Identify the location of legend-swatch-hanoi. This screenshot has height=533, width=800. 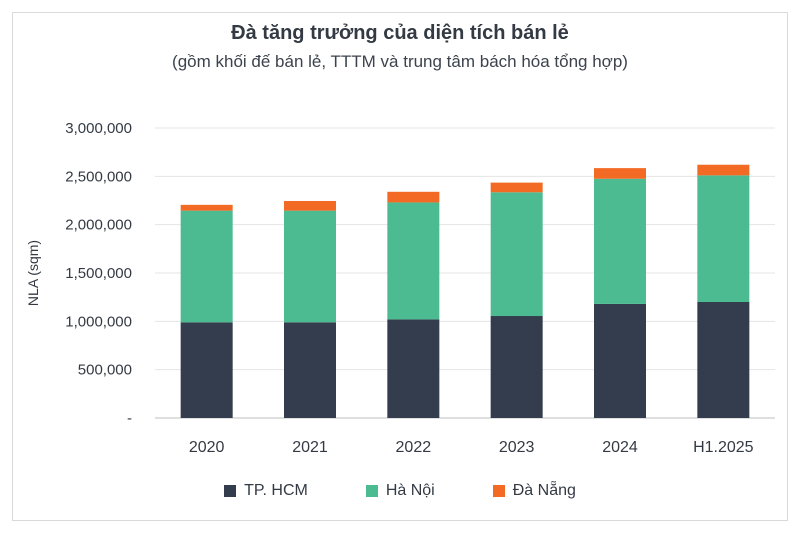
(371, 491).